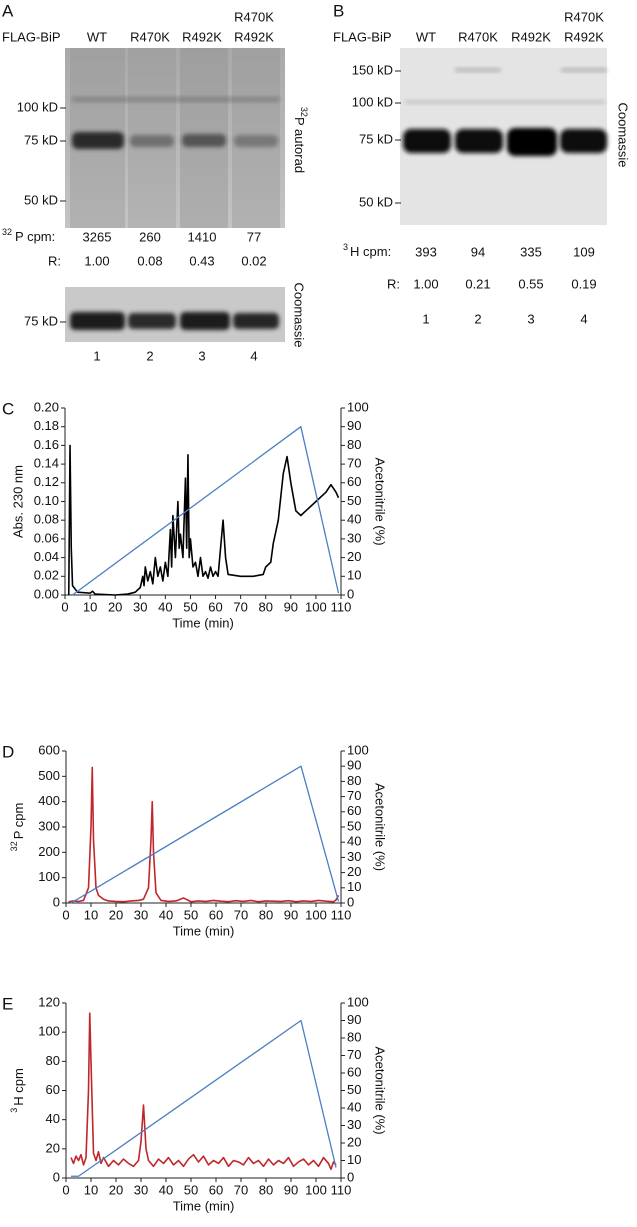 The width and height of the screenshot is (637, 1227). What do you see at coordinates (362, 36) in the screenshot?
I see `lane-header: FLAG-BiP` at bounding box center [362, 36].